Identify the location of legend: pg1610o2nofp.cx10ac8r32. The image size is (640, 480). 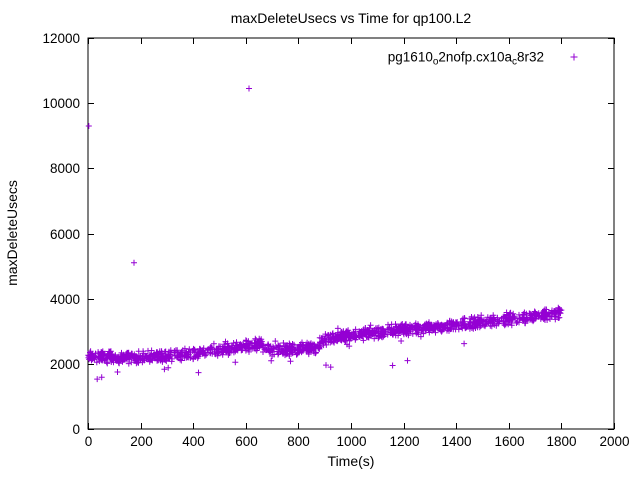
(483, 59).